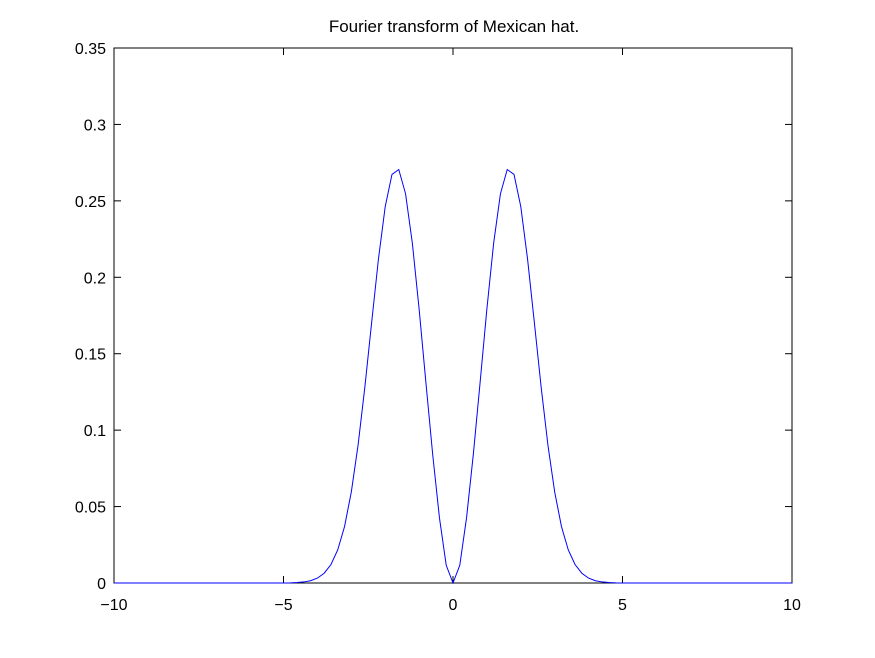 The width and height of the screenshot is (875, 658). Describe the element at coordinates (792, 605) in the screenshot. I see `x-tick-label: 10` at that location.